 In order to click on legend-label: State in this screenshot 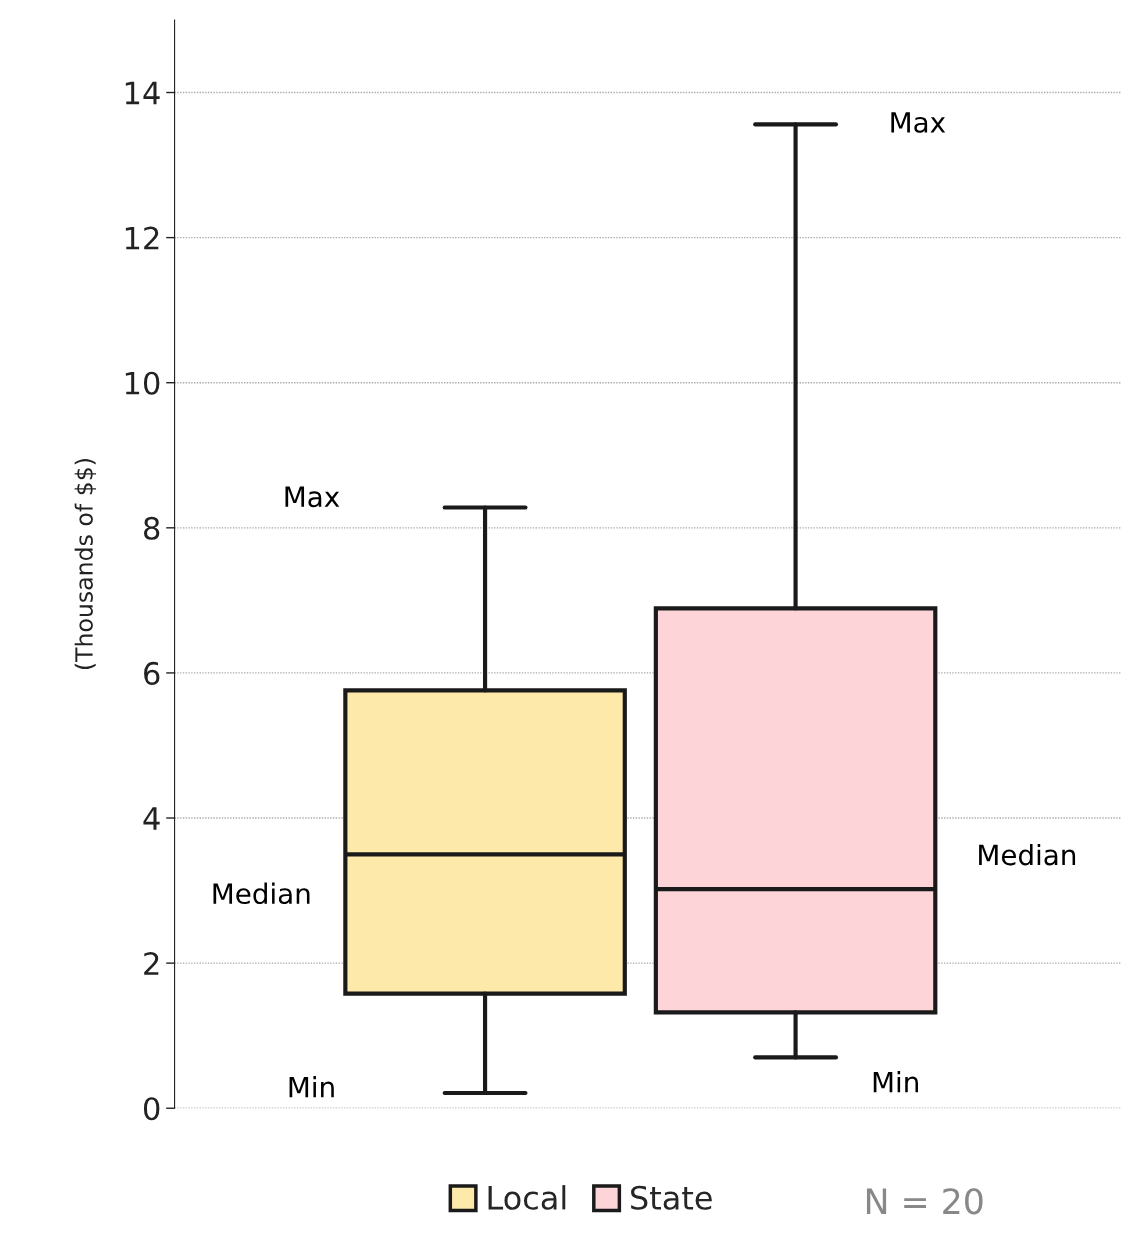, I will do `click(671, 1197)`.